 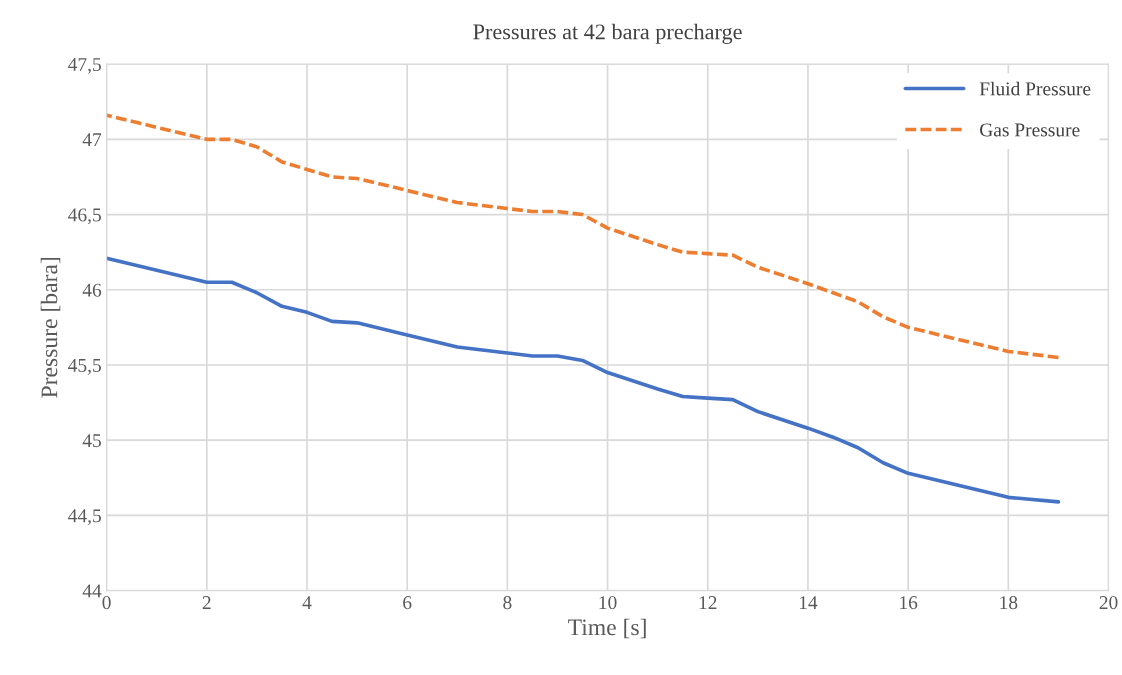 What do you see at coordinates (84, 216) in the screenshot?
I see `y-tick-label: 46,5` at bounding box center [84, 216].